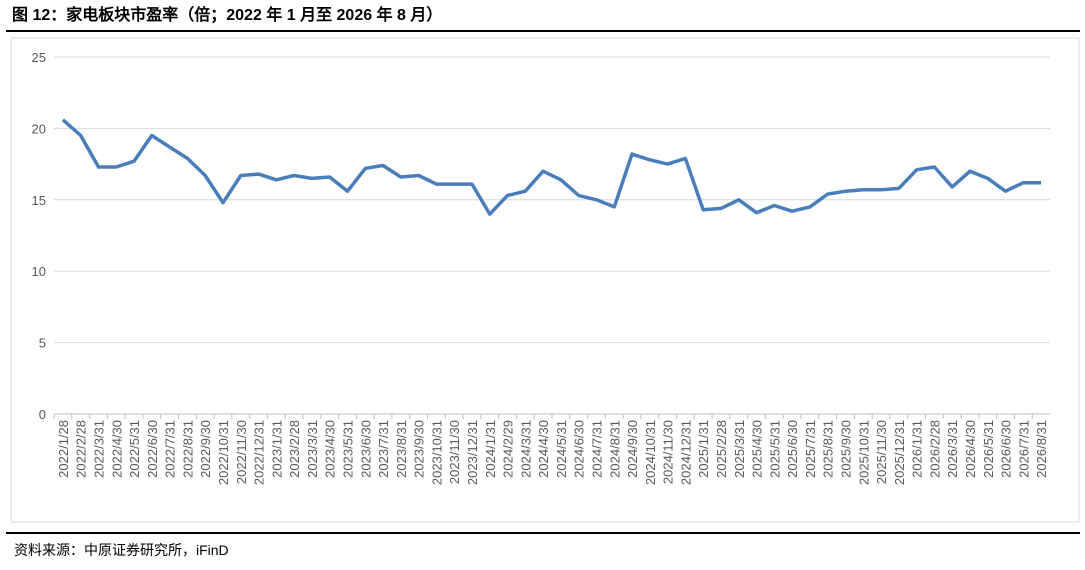 Image resolution: width=1085 pixels, height=570 pixels. What do you see at coordinates (259, 452) in the screenshot?
I see `x-tick-label: 2022/12/31` at bounding box center [259, 452].